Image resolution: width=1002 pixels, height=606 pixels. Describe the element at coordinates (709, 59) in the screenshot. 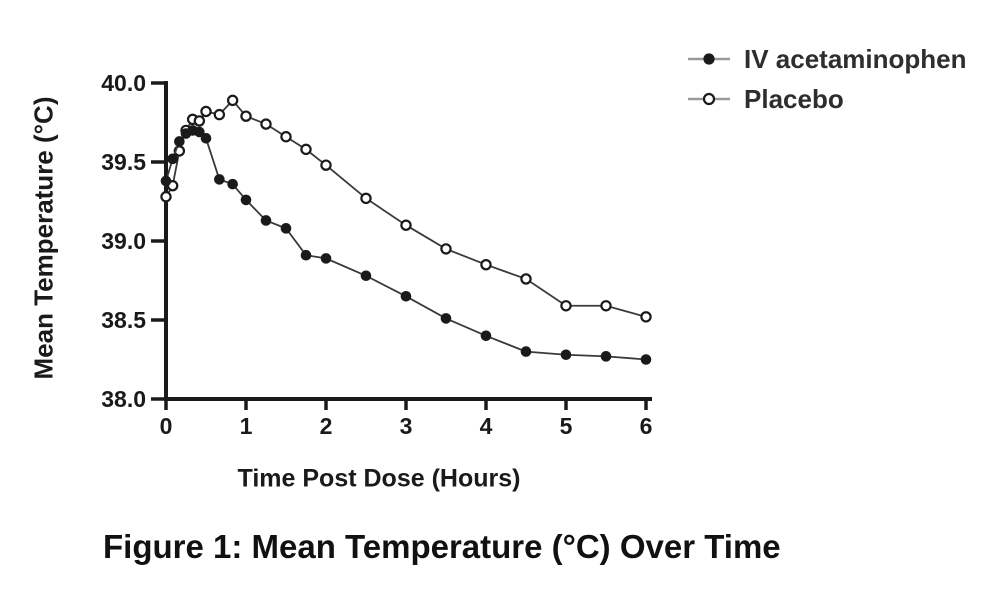

I see `filled-circle-marker-icon` at that location.